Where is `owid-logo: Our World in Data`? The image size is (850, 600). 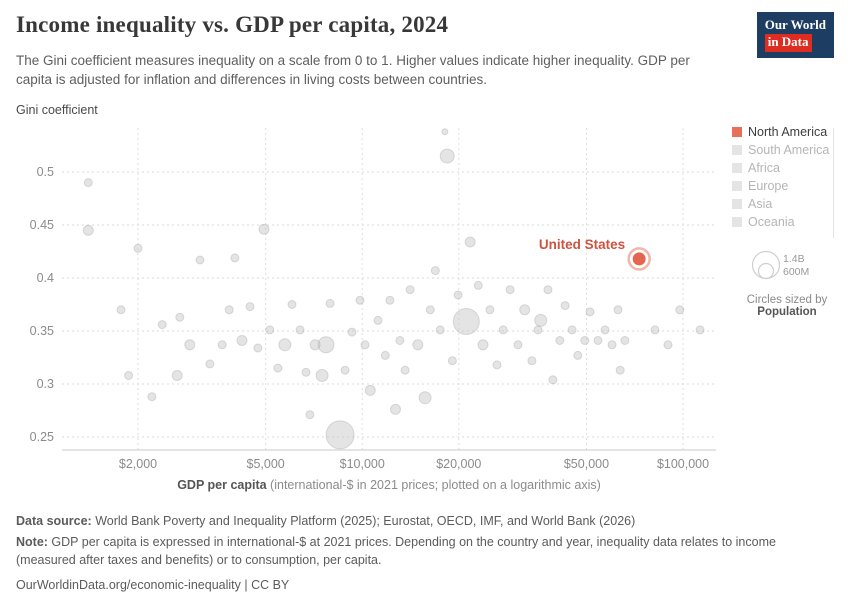 owid-logo: Our World in Data is located at coordinates (795, 35).